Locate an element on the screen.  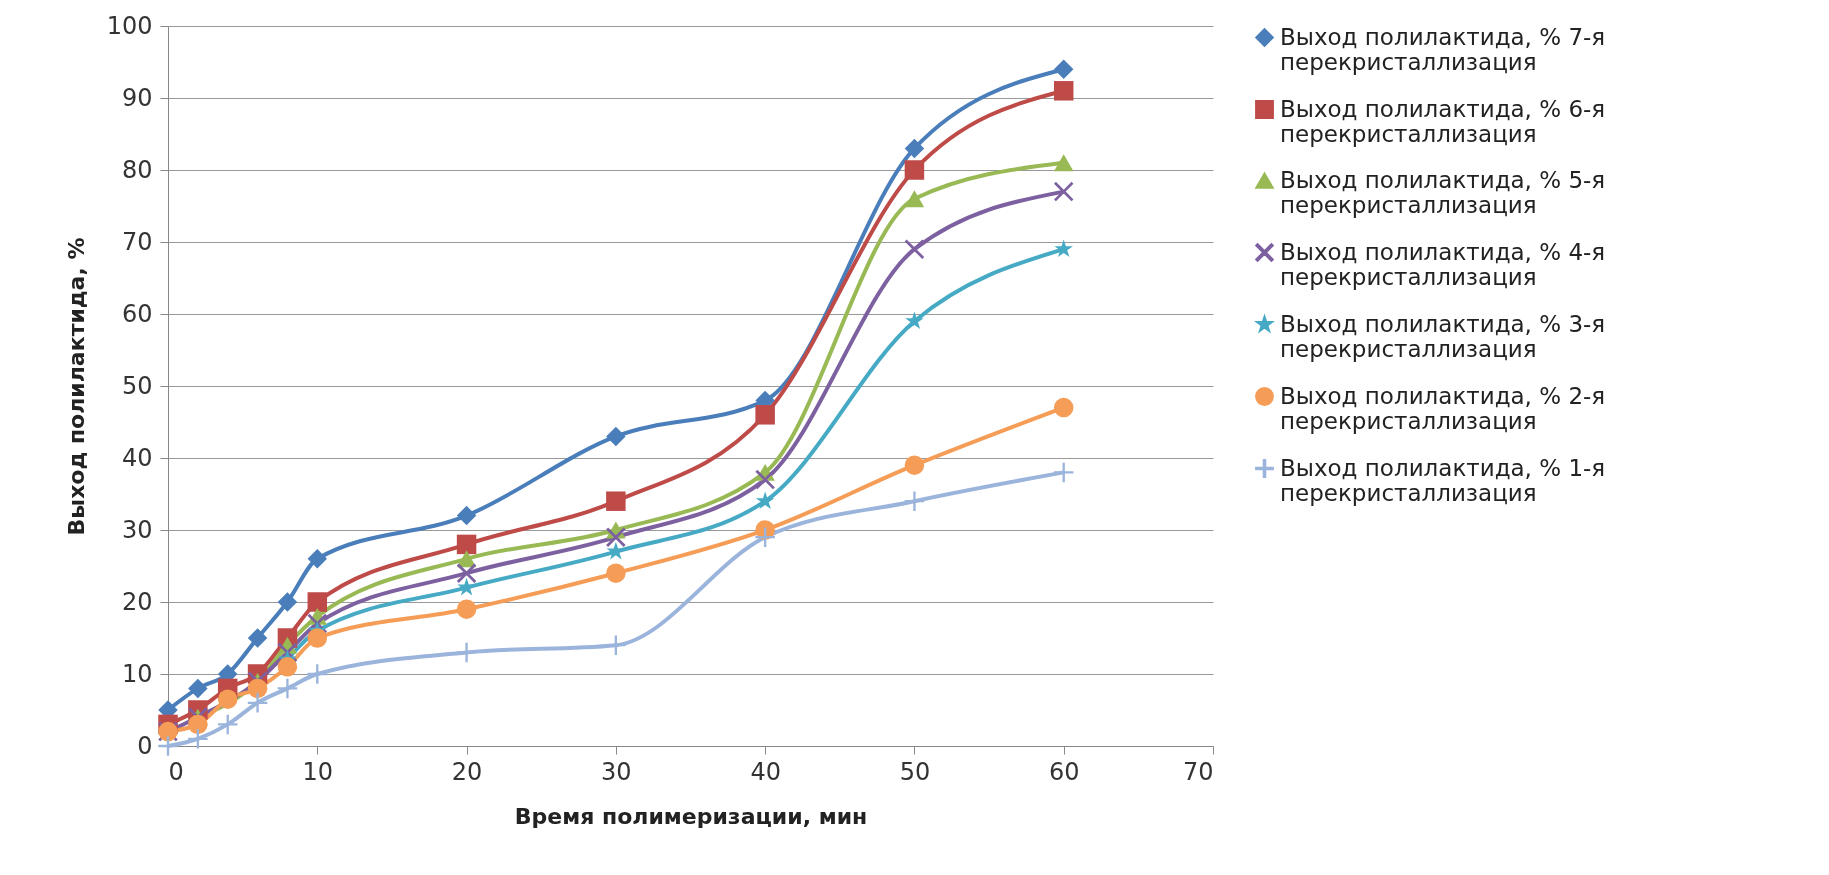
y-tick-label: 0 is located at coordinates (145, 745).